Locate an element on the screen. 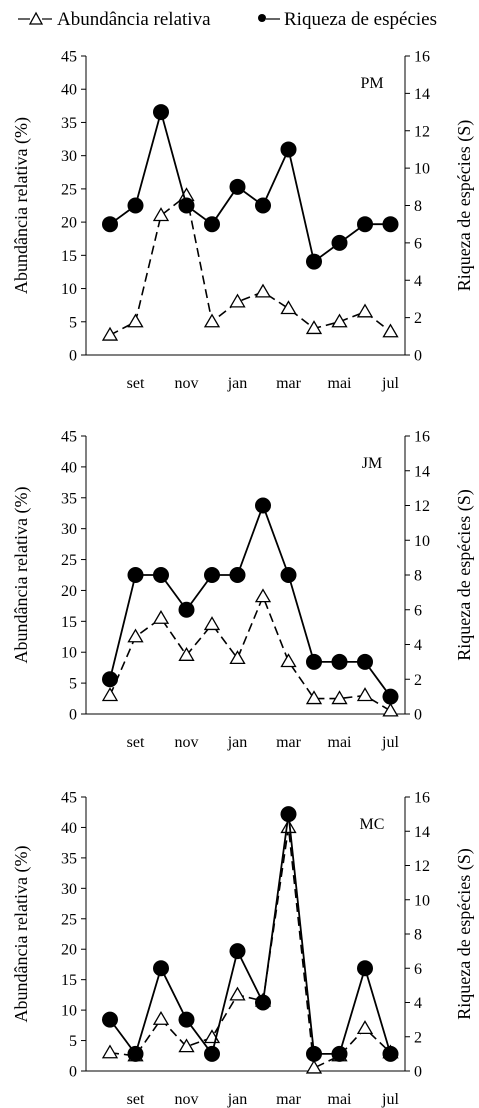  y-tick-label-right: 12 is located at coordinates (422, 131).